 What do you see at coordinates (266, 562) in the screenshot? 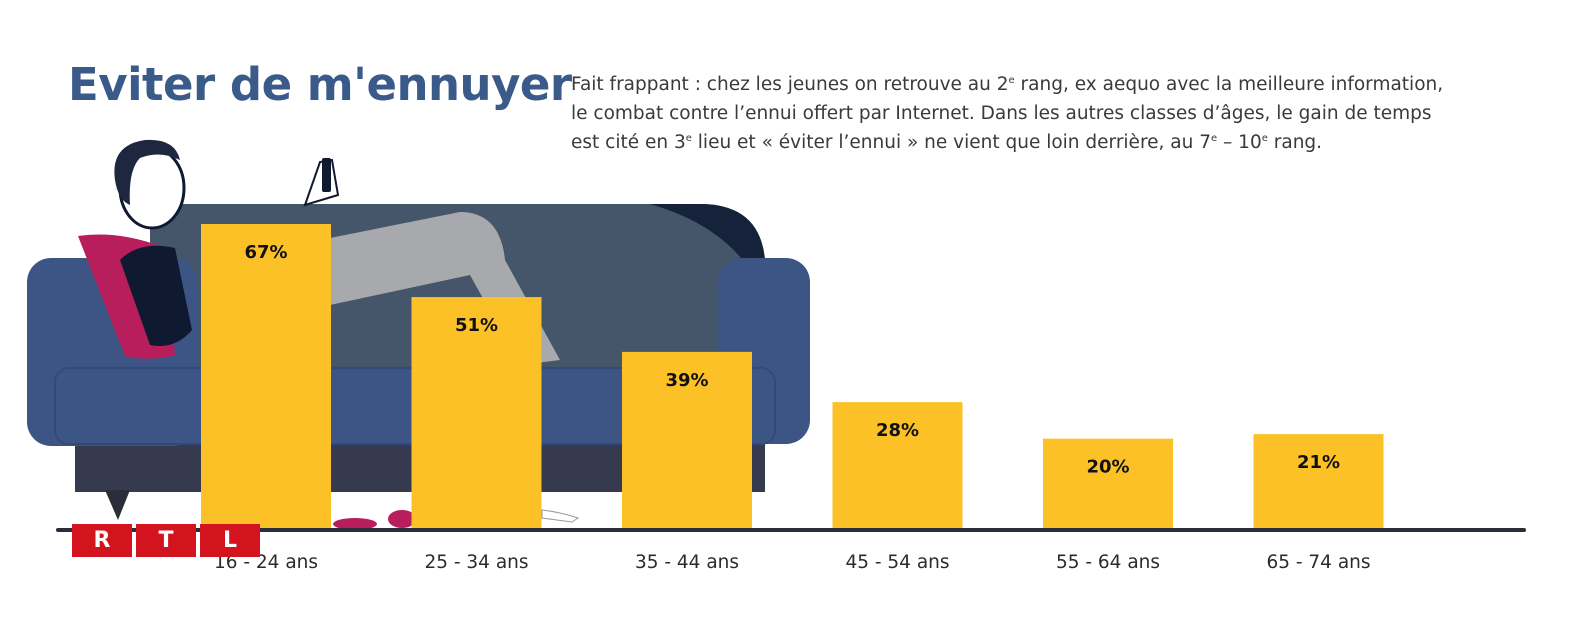
I see `x-tick-label-1: 16 - 24 ans` at bounding box center [266, 562].